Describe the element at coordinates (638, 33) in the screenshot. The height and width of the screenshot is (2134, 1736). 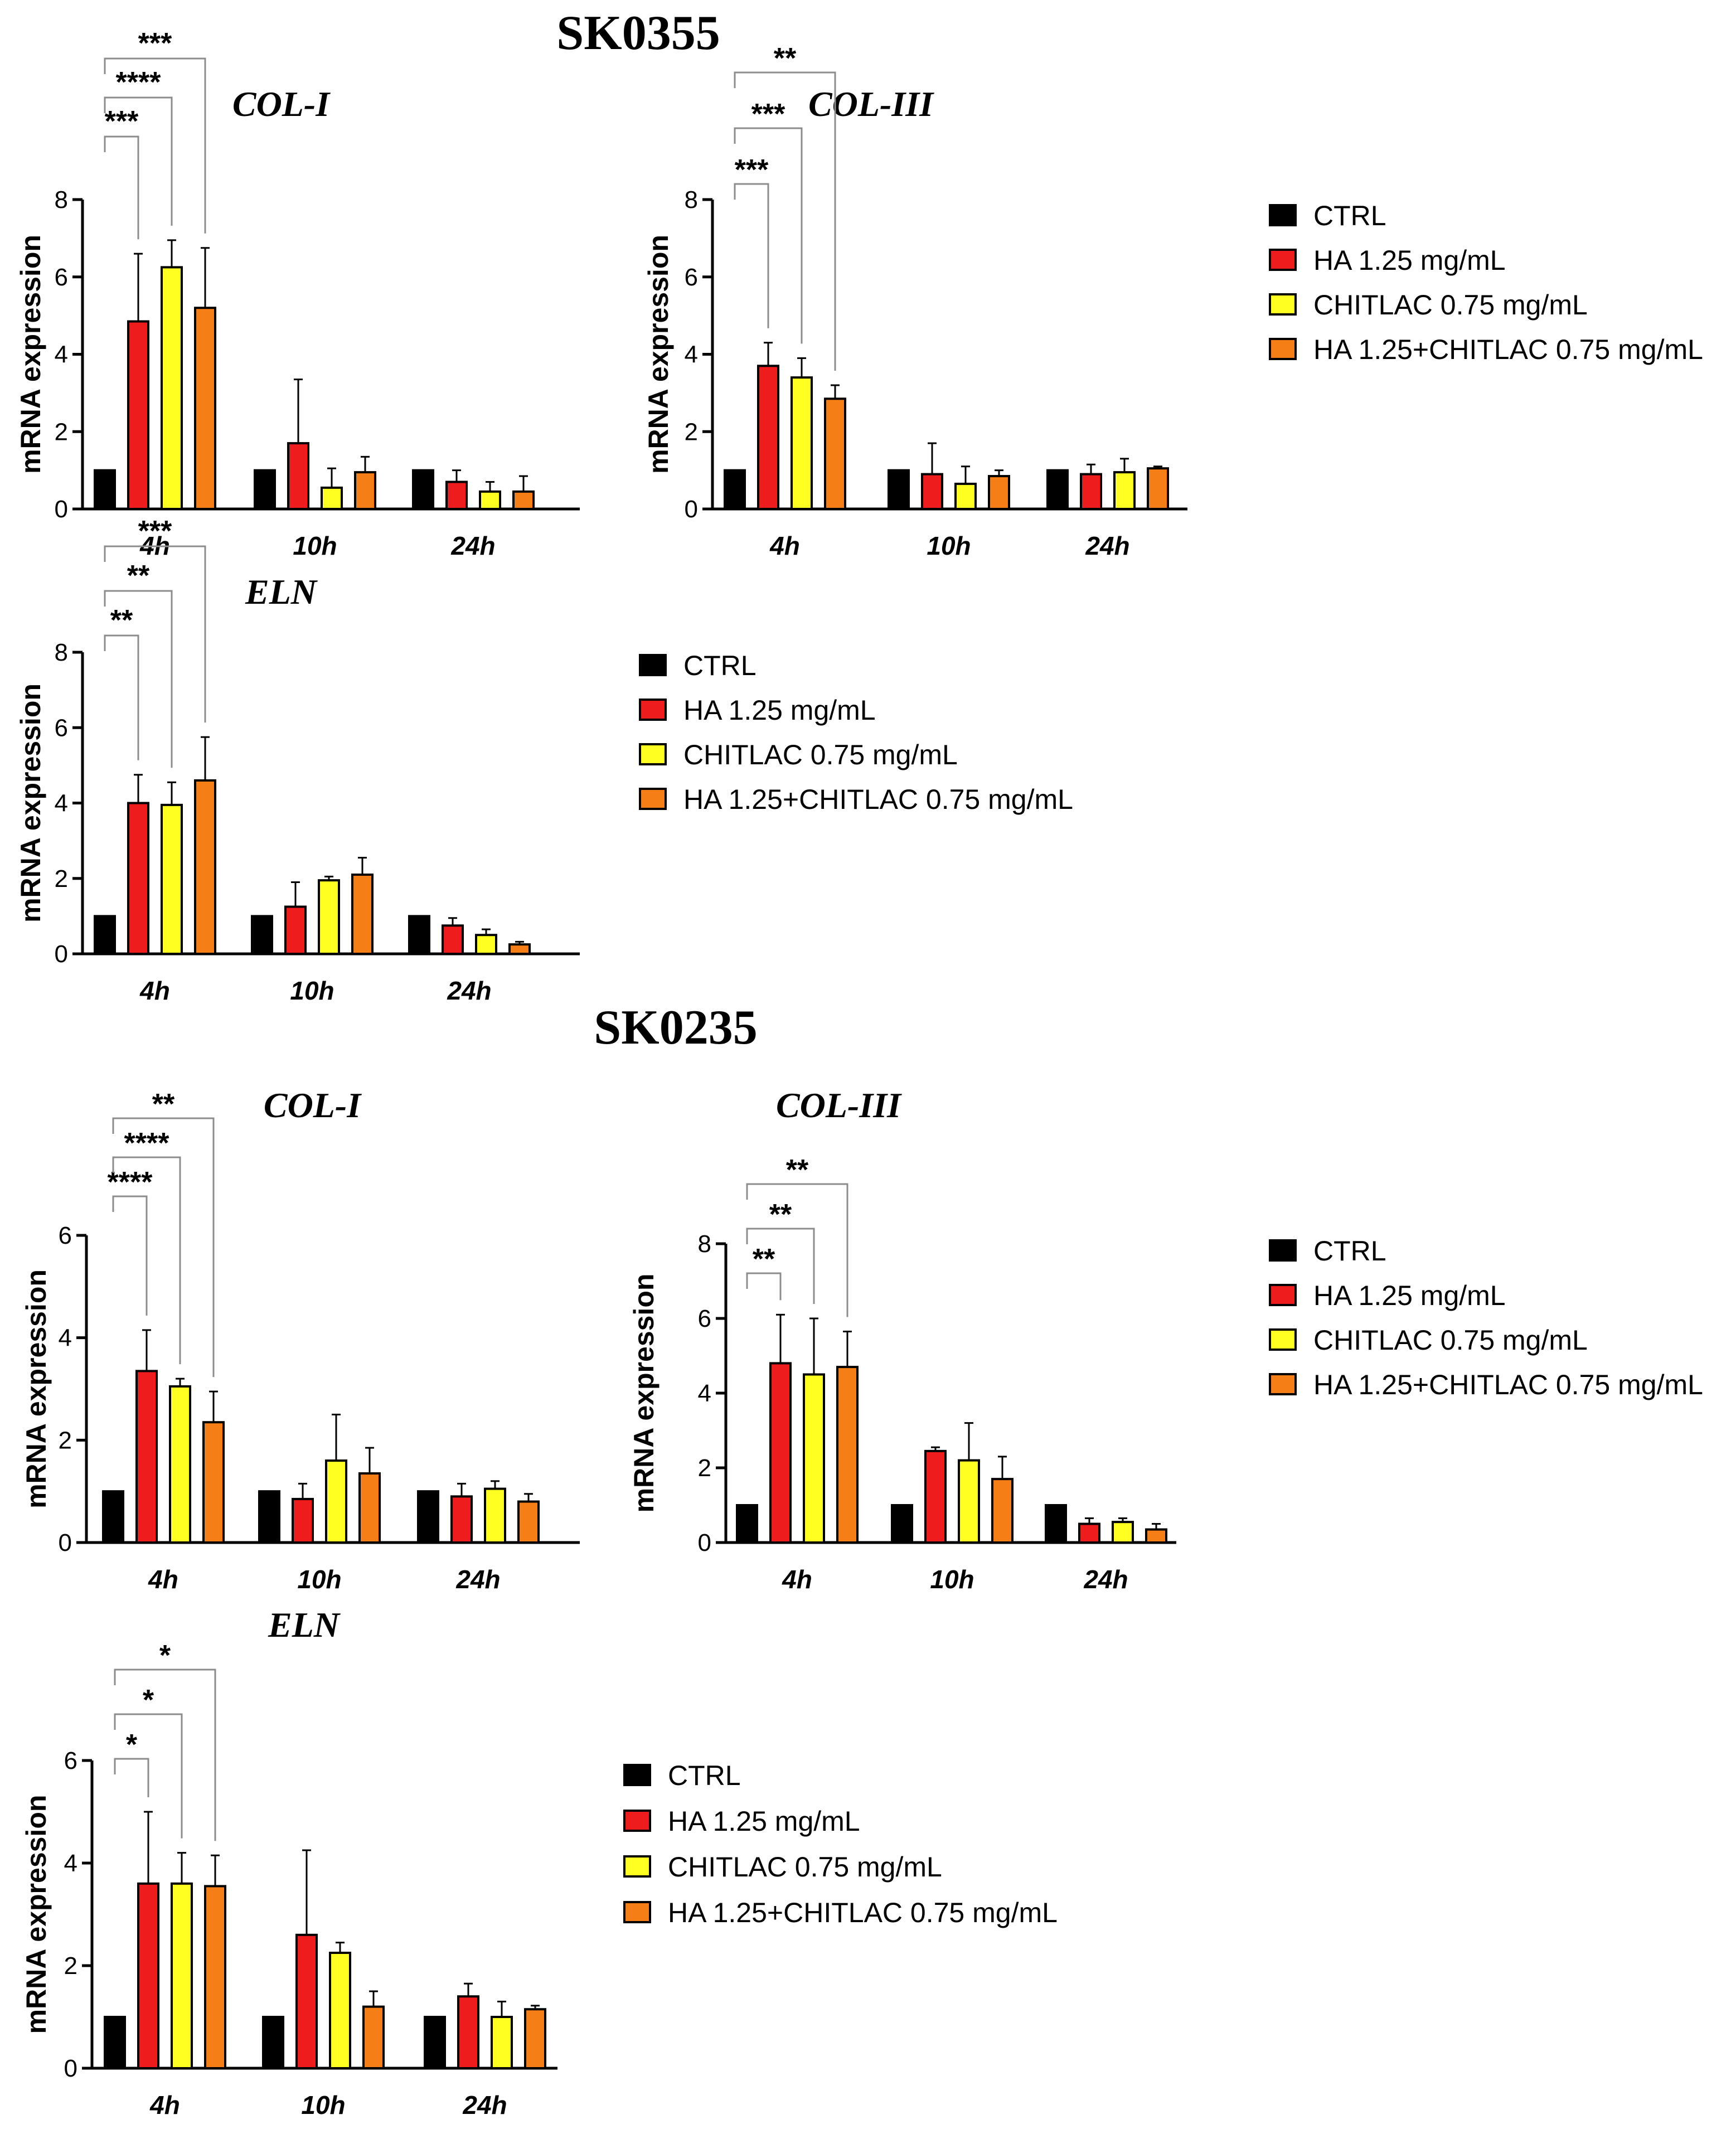
I see `section-title-sk0355: SK0355` at that location.